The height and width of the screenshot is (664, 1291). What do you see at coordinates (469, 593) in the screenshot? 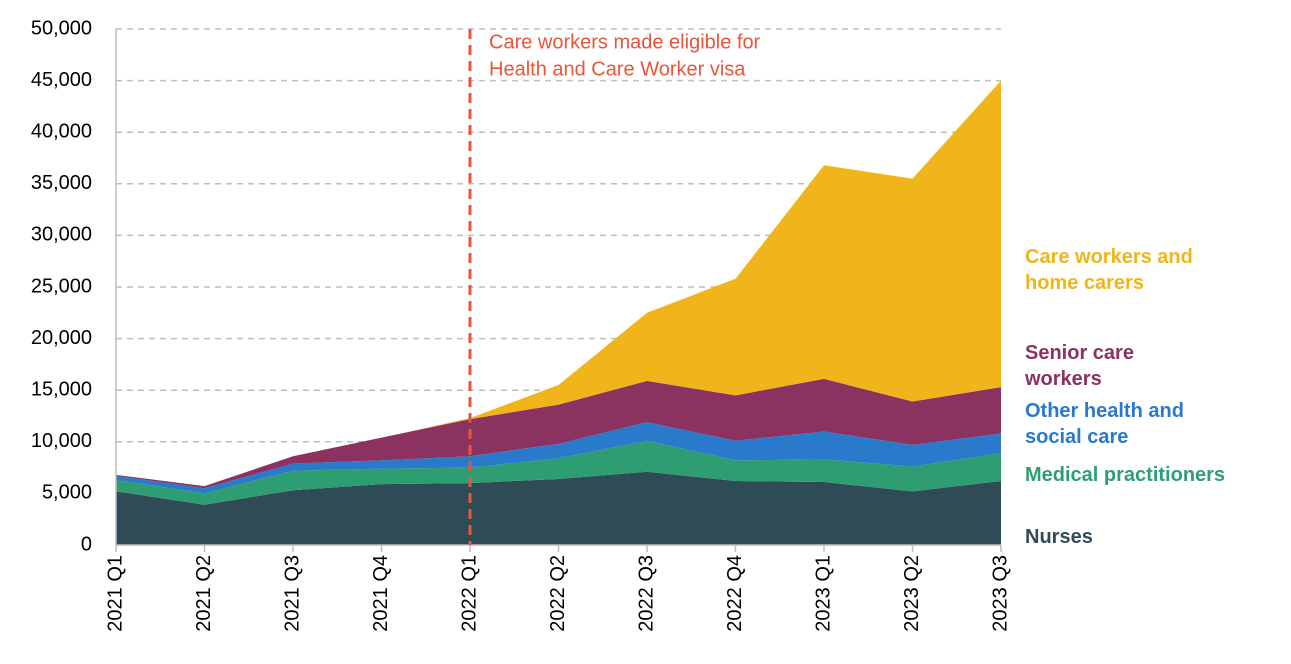
I see `x-tick-label: 2022 Q1` at bounding box center [469, 593].